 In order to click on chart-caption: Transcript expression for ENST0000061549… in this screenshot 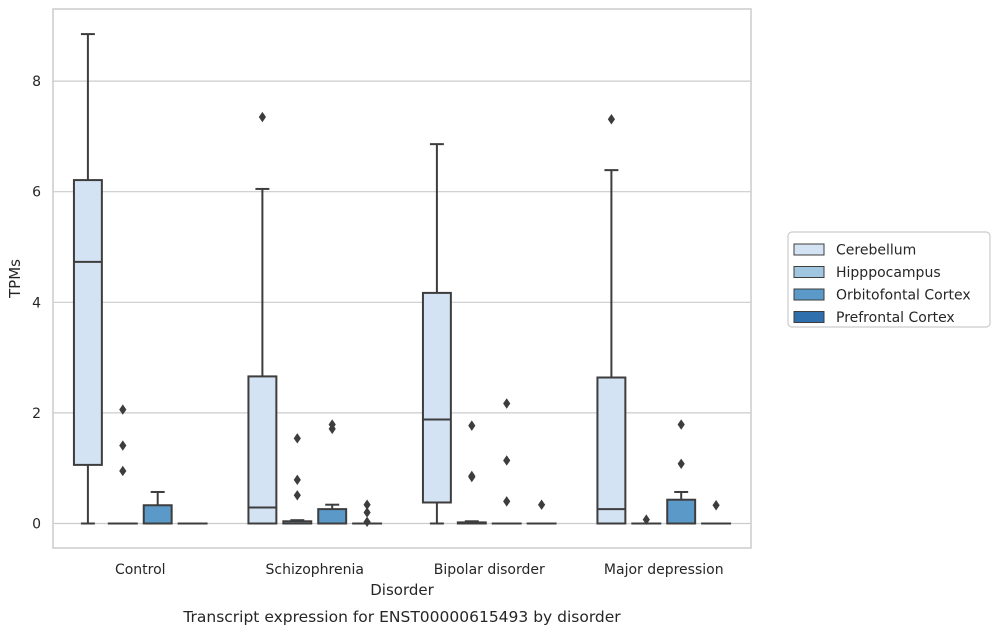, I will do `click(401, 617)`.